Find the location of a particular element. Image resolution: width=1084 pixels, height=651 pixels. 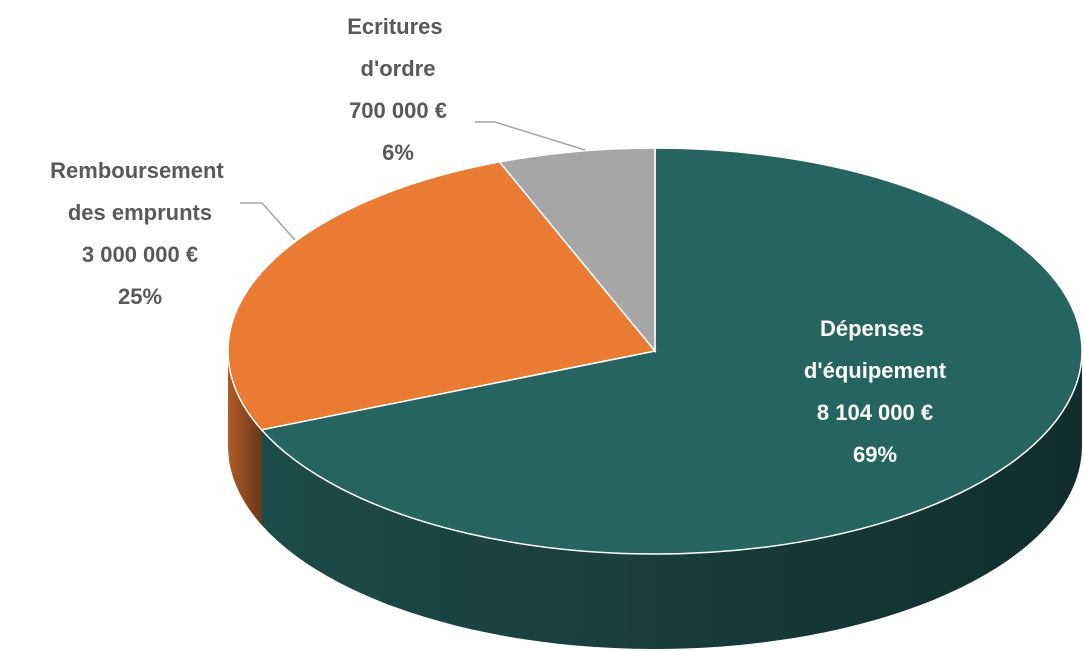

label-line: des emprunts is located at coordinates (140, 212).